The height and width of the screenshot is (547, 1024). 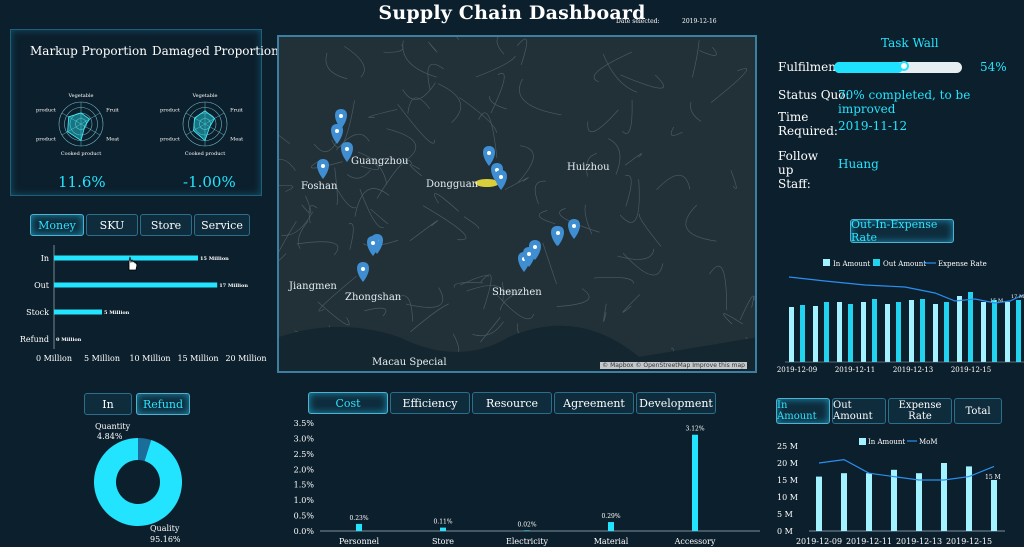 I want to click on tab-service: Service, so click(x=222, y=225).